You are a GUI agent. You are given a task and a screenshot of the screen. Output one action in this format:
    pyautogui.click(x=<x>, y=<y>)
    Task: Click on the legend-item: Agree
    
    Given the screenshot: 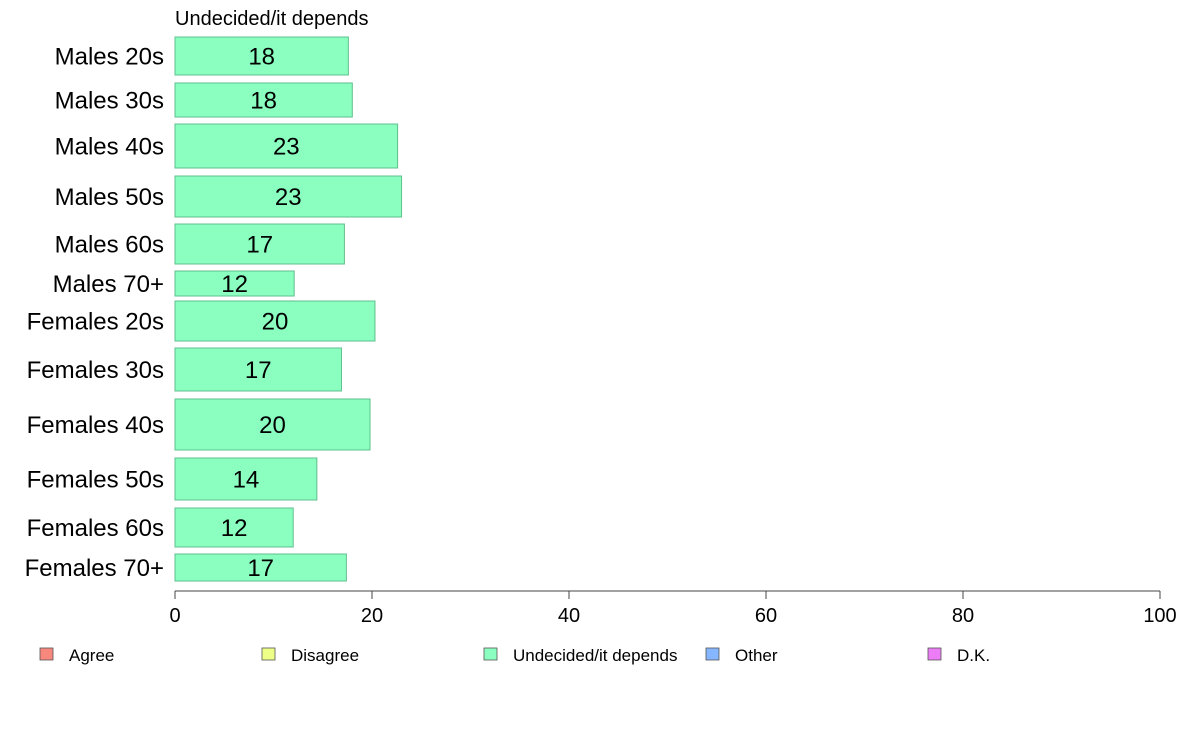 What is the action you would take?
    pyautogui.click(x=76, y=655)
    